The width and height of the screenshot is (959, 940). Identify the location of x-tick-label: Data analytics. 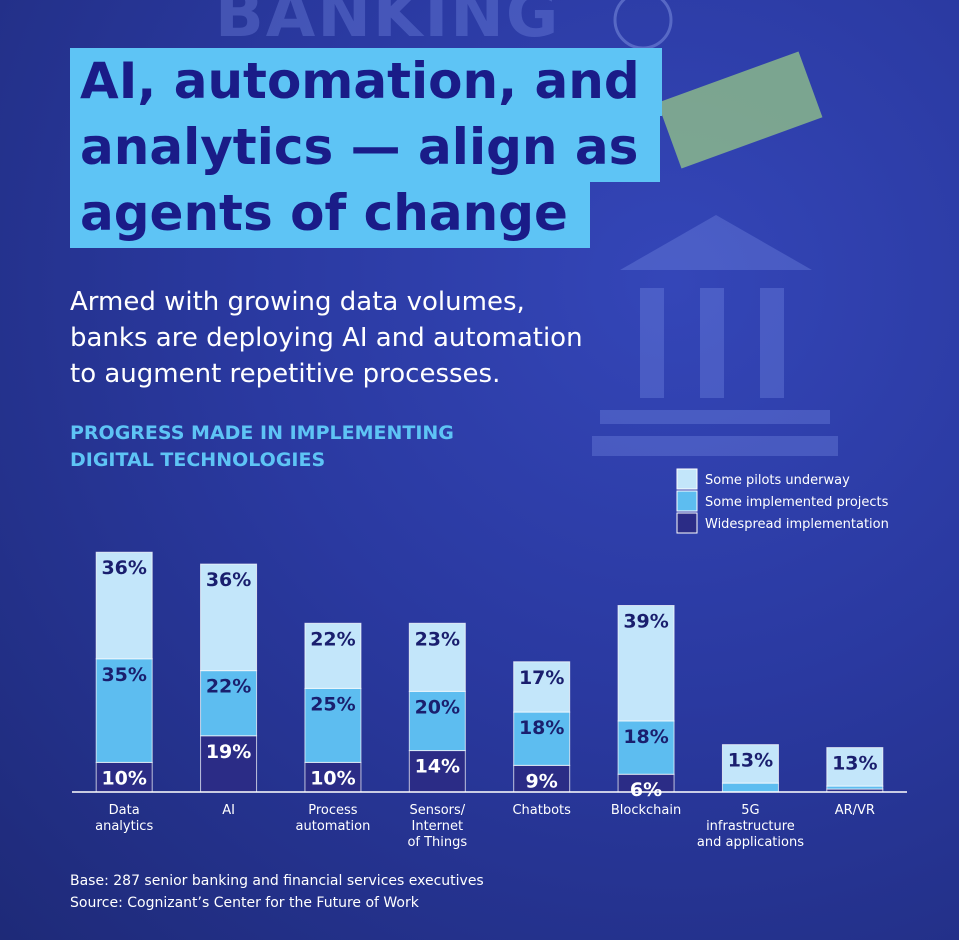
(124, 818).